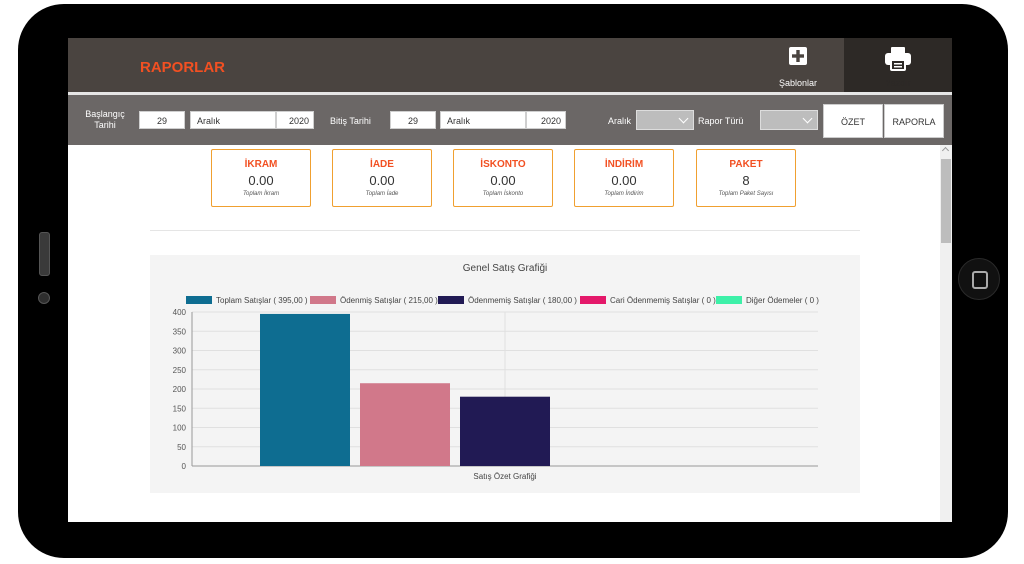  I want to click on report-button: RAPORLA, so click(914, 121).